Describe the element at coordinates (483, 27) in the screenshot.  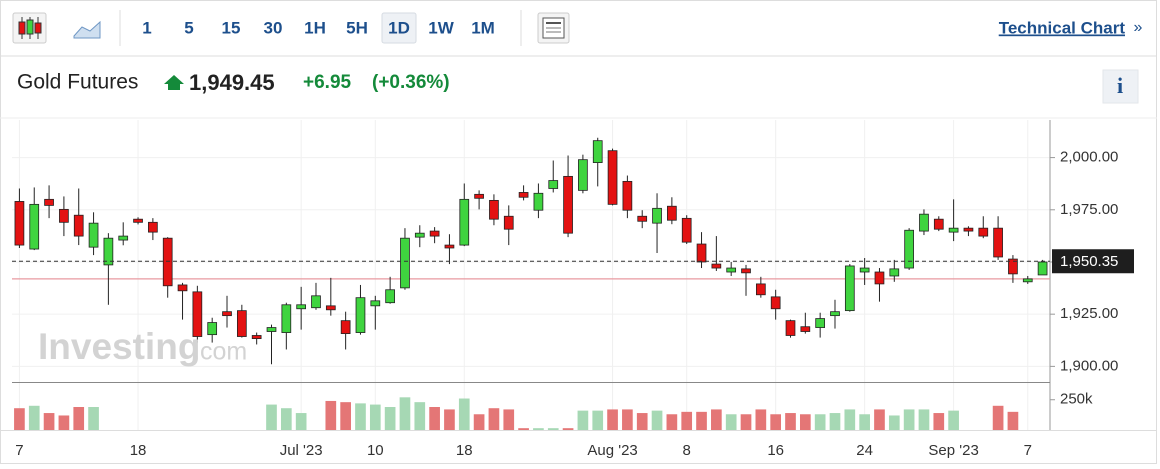
I see `interval-button: 1M` at that location.